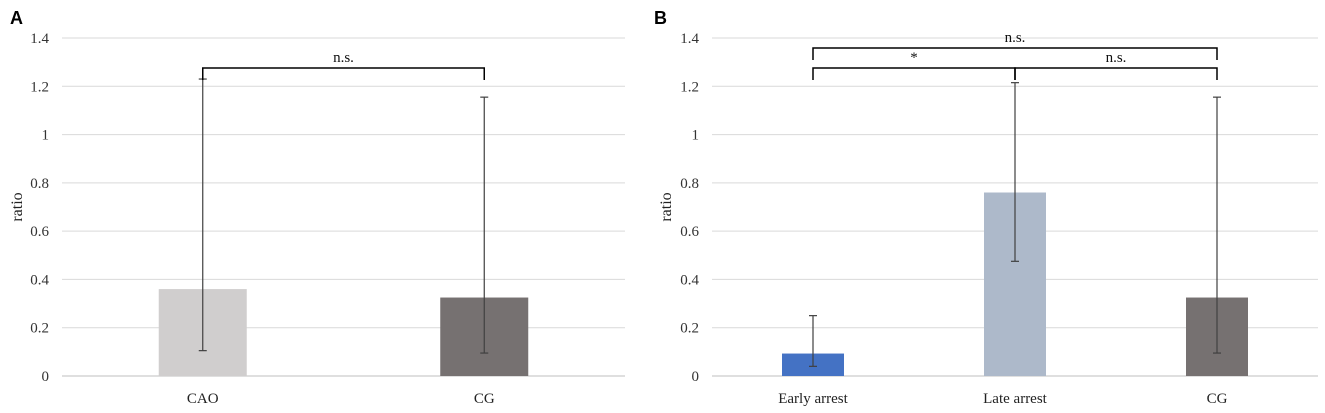 The height and width of the screenshot is (413, 1325). What do you see at coordinates (16, 18) in the screenshot?
I see `panel-label: A` at bounding box center [16, 18].